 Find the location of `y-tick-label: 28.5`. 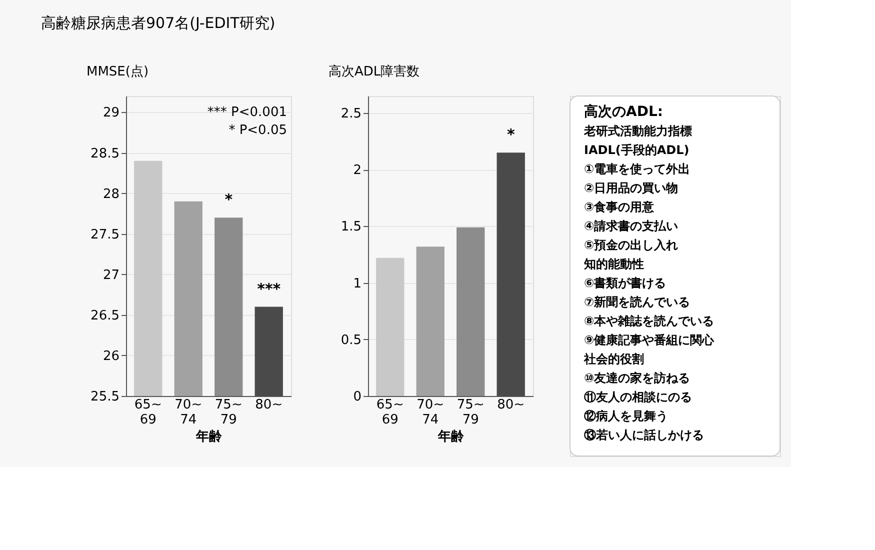

y-tick-label: 28.5 is located at coordinates (105, 154).